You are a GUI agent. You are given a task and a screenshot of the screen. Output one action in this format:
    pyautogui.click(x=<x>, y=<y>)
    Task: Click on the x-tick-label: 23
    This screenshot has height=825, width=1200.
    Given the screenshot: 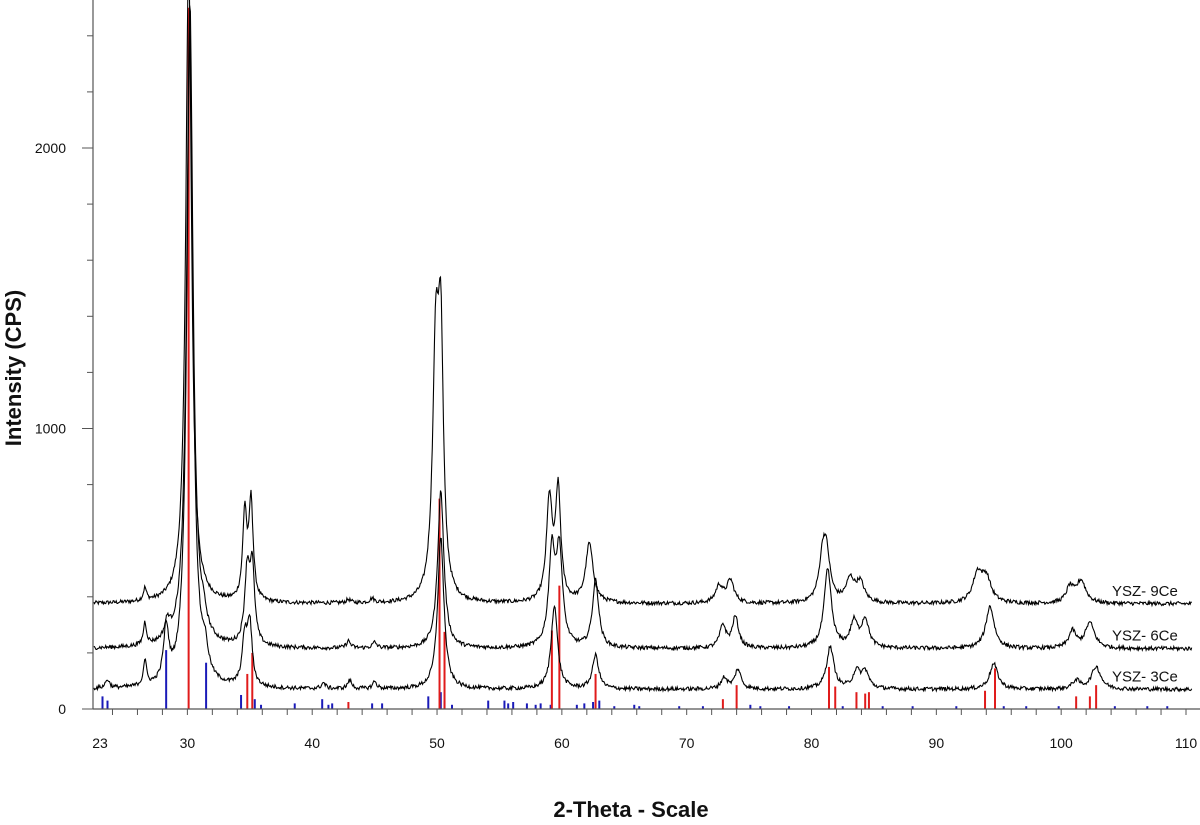 What is the action you would take?
    pyautogui.click(x=100, y=743)
    